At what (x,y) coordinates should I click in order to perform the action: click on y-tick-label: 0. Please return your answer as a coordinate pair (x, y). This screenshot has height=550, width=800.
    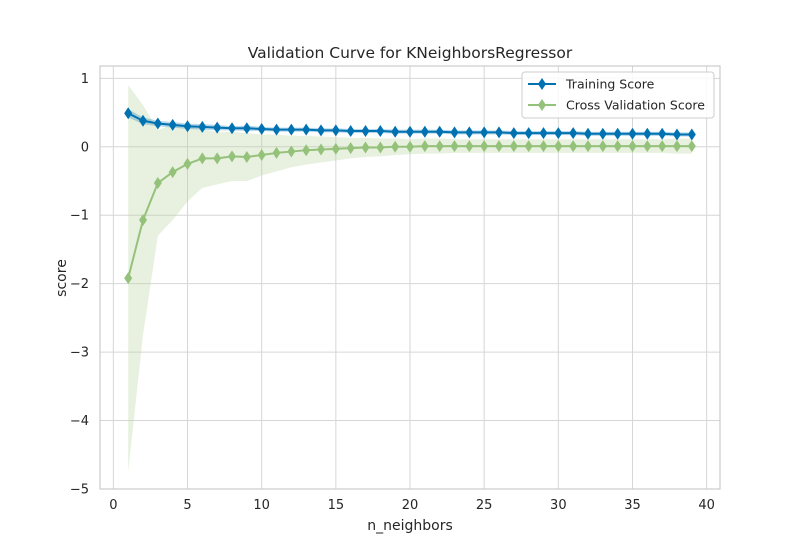
    Looking at the image, I should click on (85, 147).